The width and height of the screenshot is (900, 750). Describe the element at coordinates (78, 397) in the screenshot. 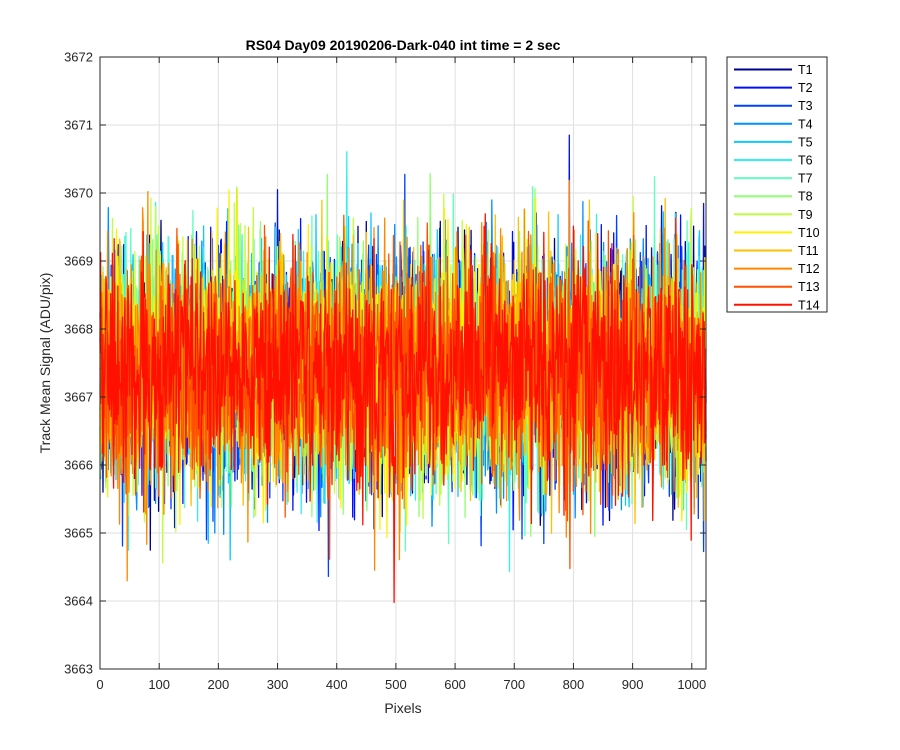

I see `y-tick-label: 3667` at that location.